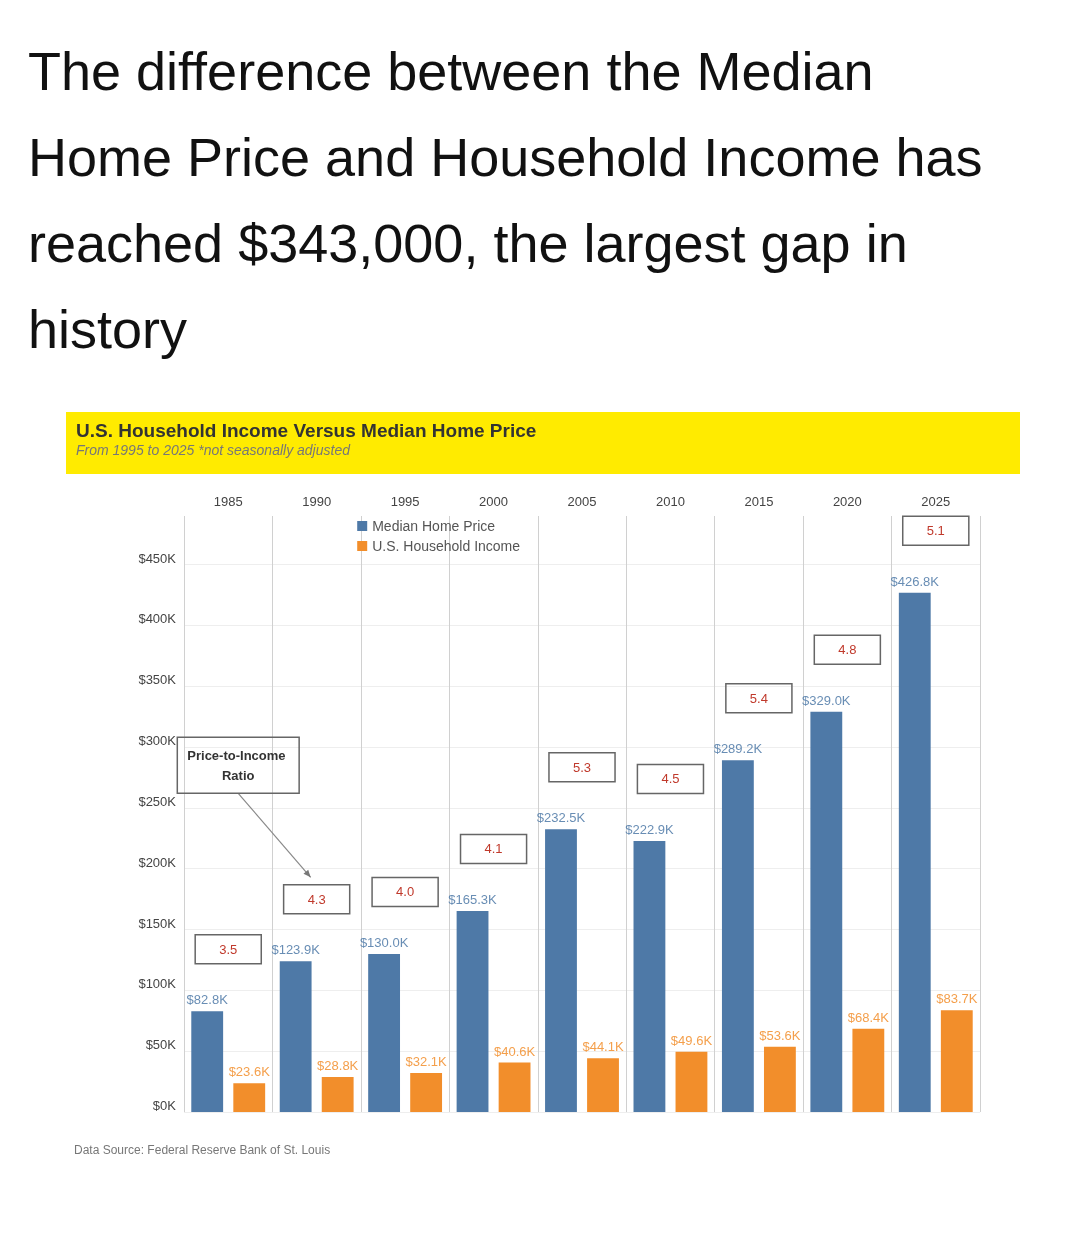  What do you see at coordinates (670, 501) in the screenshot?
I see `x-tick-label: 2010` at bounding box center [670, 501].